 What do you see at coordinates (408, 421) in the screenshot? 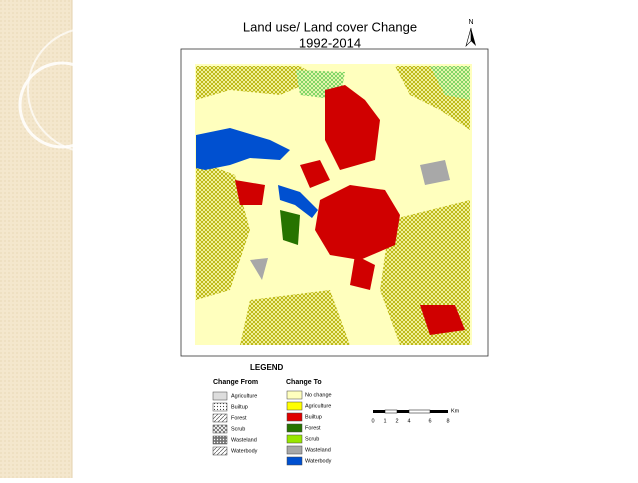
I see `scale-label: 4` at bounding box center [408, 421].